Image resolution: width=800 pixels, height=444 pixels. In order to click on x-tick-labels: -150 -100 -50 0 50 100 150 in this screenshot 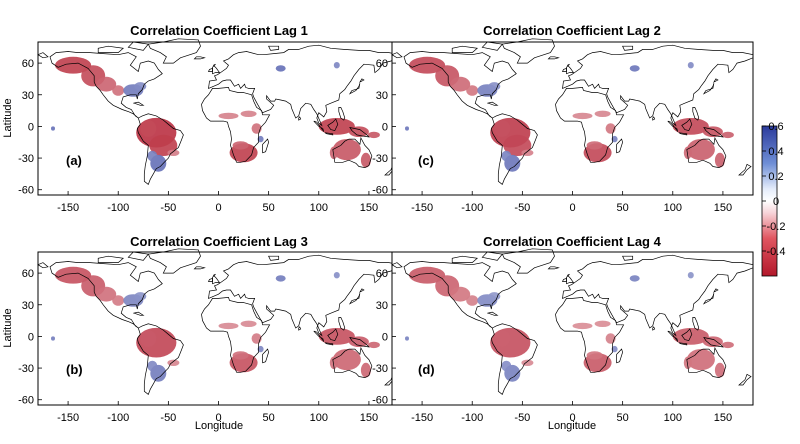, I will do `click(571, 412)`.